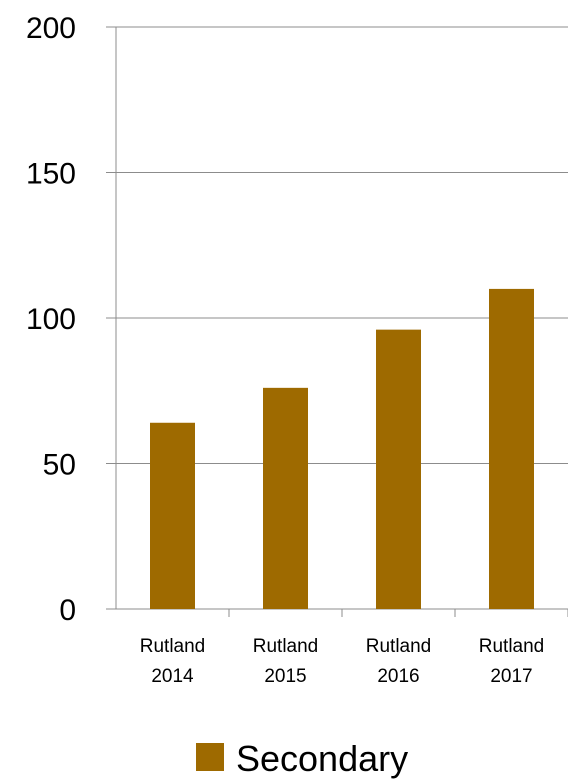 The height and width of the screenshot is (780, 568). I want to click on x-tick-label: Rutland 2014, so click(173, 661).